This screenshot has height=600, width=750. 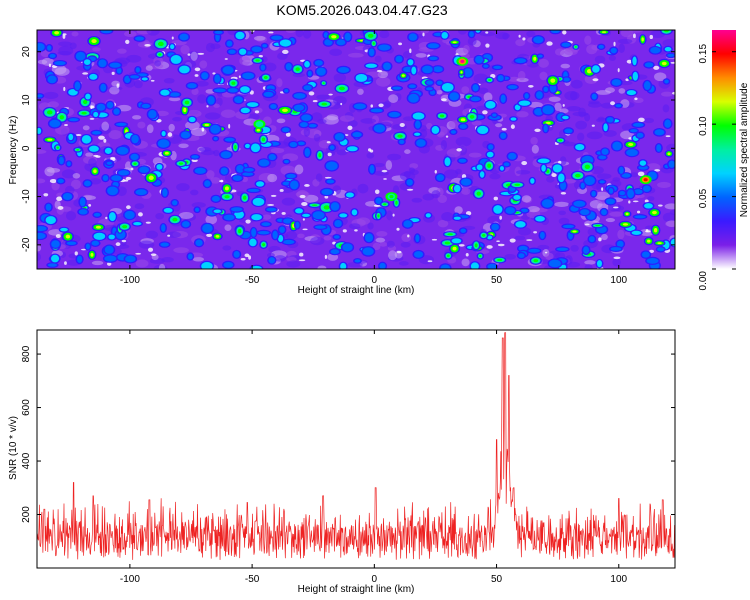 What do you see at coordinates (130, 579) in the screenshot?
I see `snr-xtick-label: -100` at bounding box center [130, 579].